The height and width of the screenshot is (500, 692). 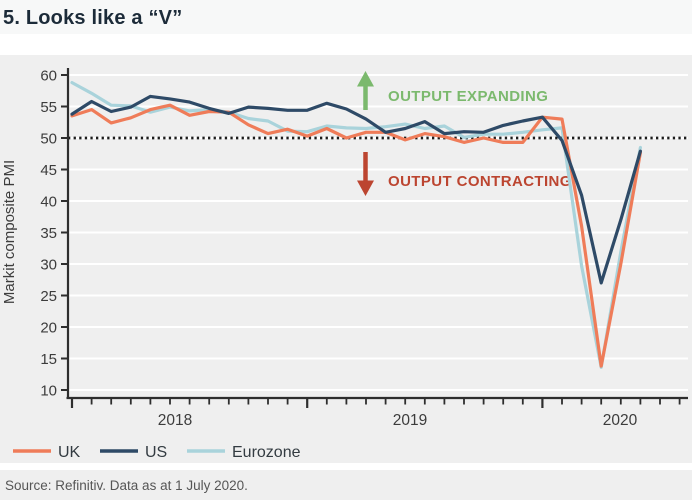 What do you see at coordinates (410, 420) in the screenshot?
I see `x-year-label: 2019` at bounding box center [410, 420].